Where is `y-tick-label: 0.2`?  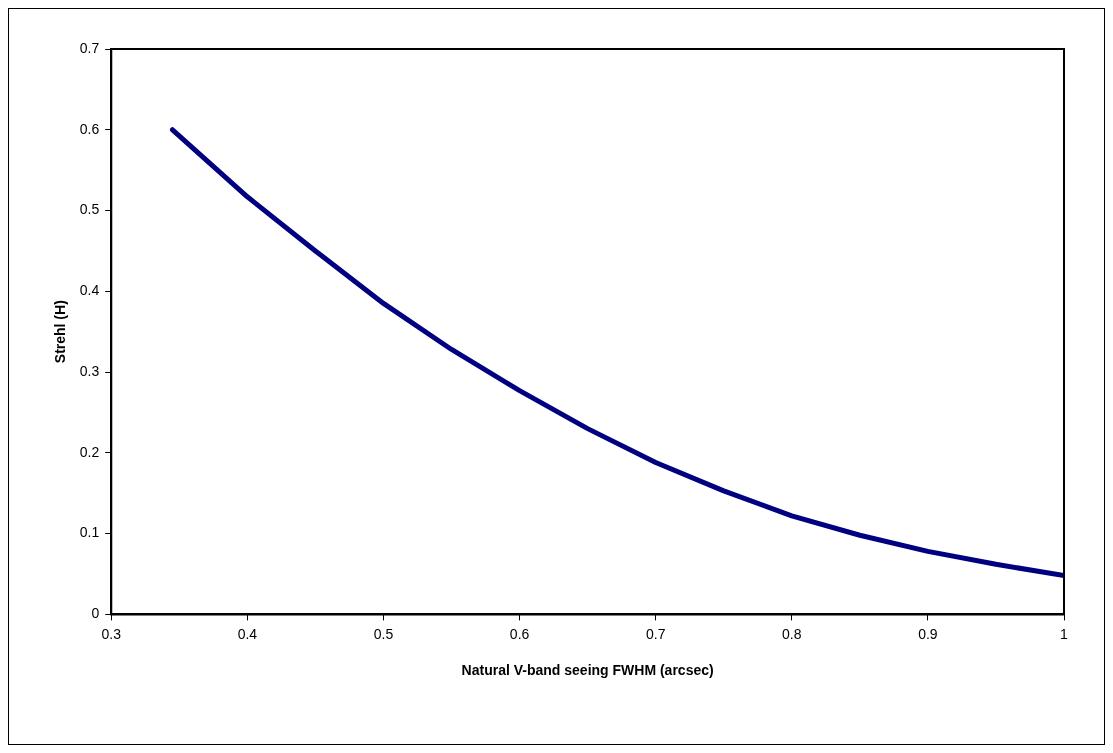 y-tick-label: 0.2 is located at coordinates (89, 451).